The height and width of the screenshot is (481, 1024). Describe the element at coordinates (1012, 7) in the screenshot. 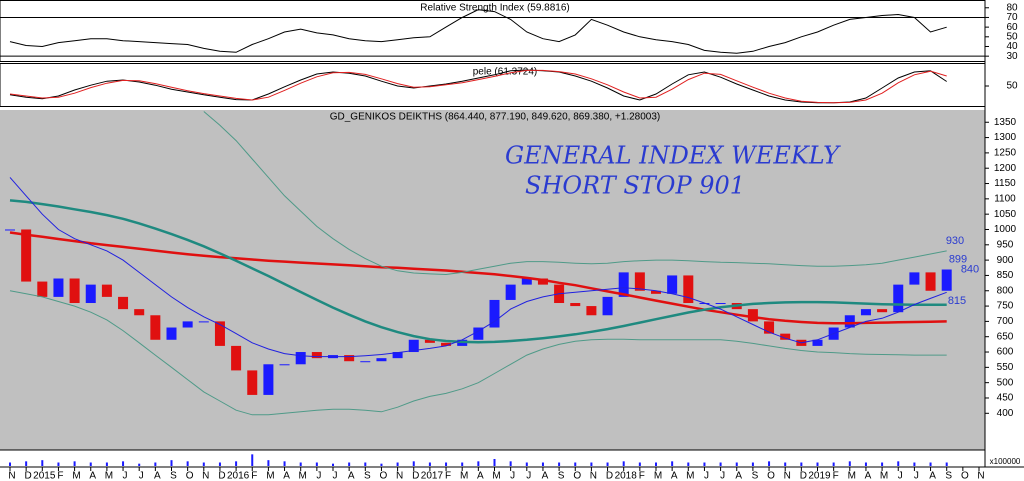

I see `y-tick-label: 80` at that location.